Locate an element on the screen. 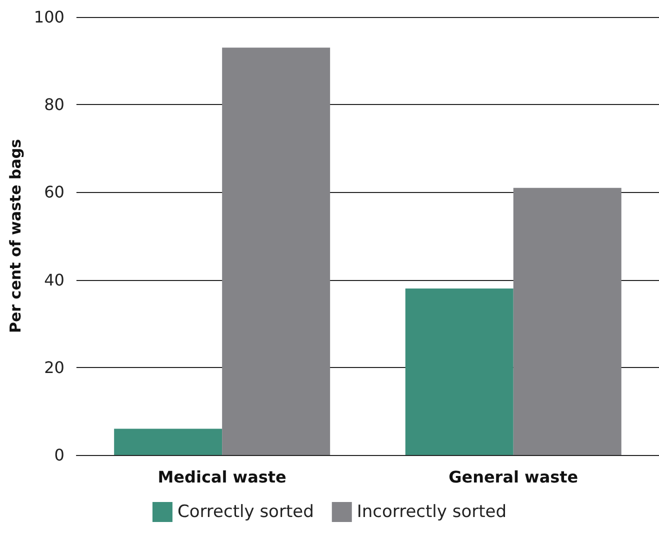  y-tick-label: 0 is located at coordinates (59, 455).